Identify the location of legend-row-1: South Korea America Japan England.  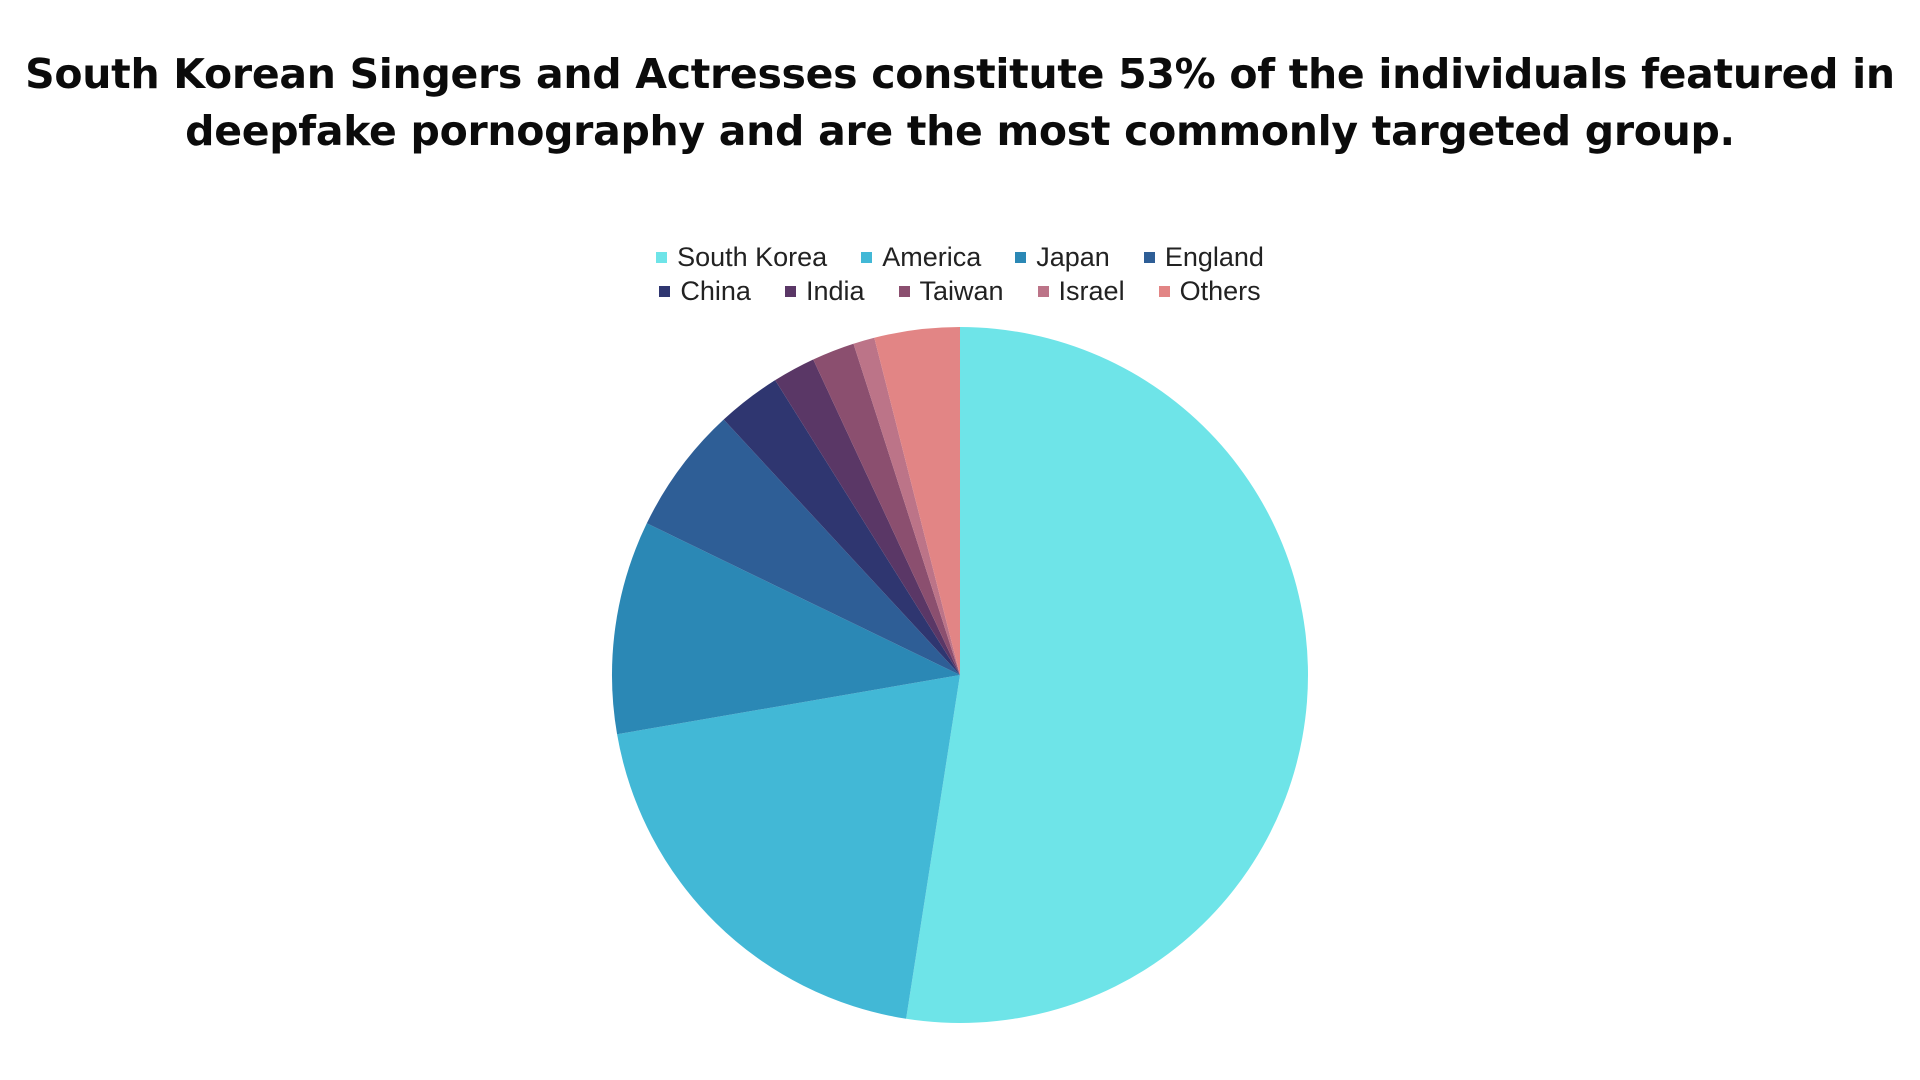
(960, 257).